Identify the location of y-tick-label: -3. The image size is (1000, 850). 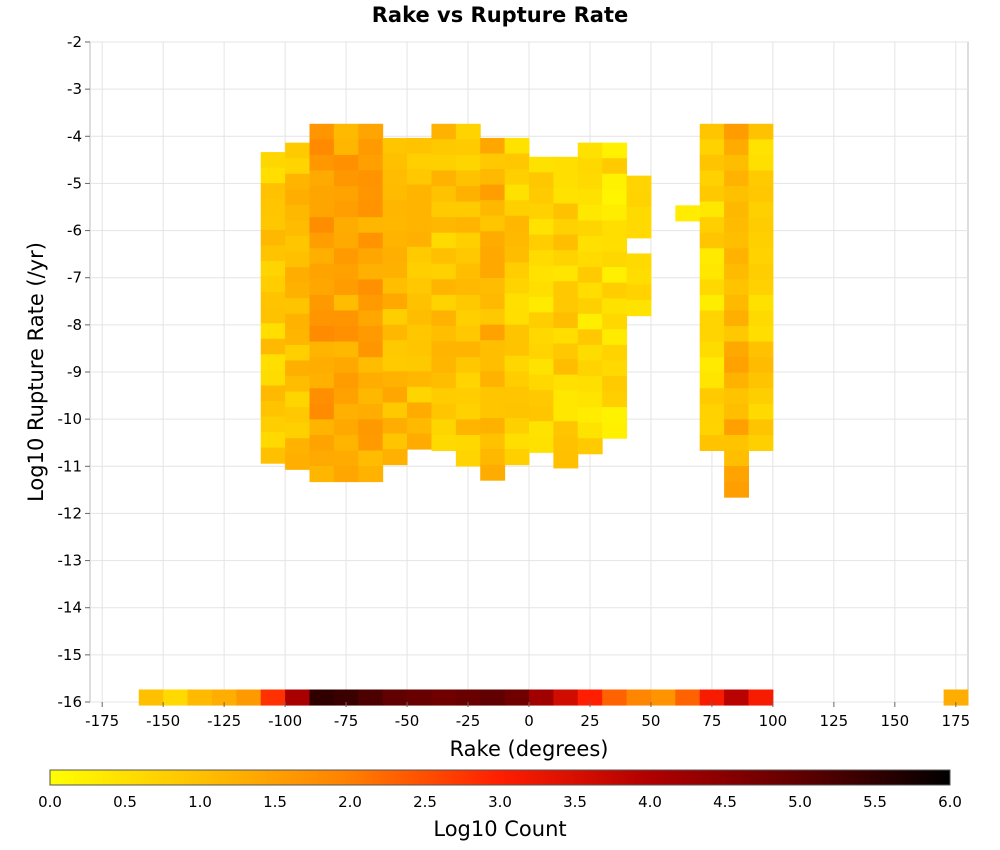
(74, 89).